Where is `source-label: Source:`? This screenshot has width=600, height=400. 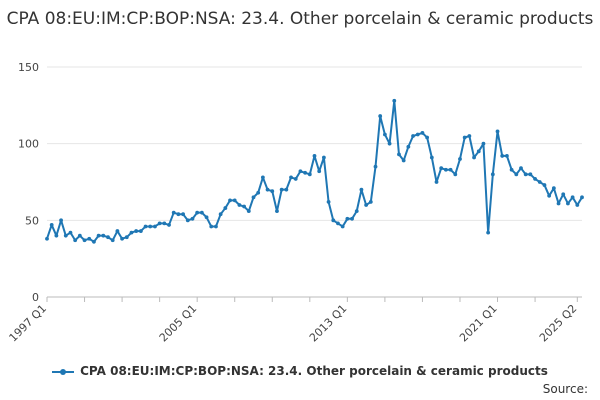 source-label: Source: is located at coordinates (565, 389).